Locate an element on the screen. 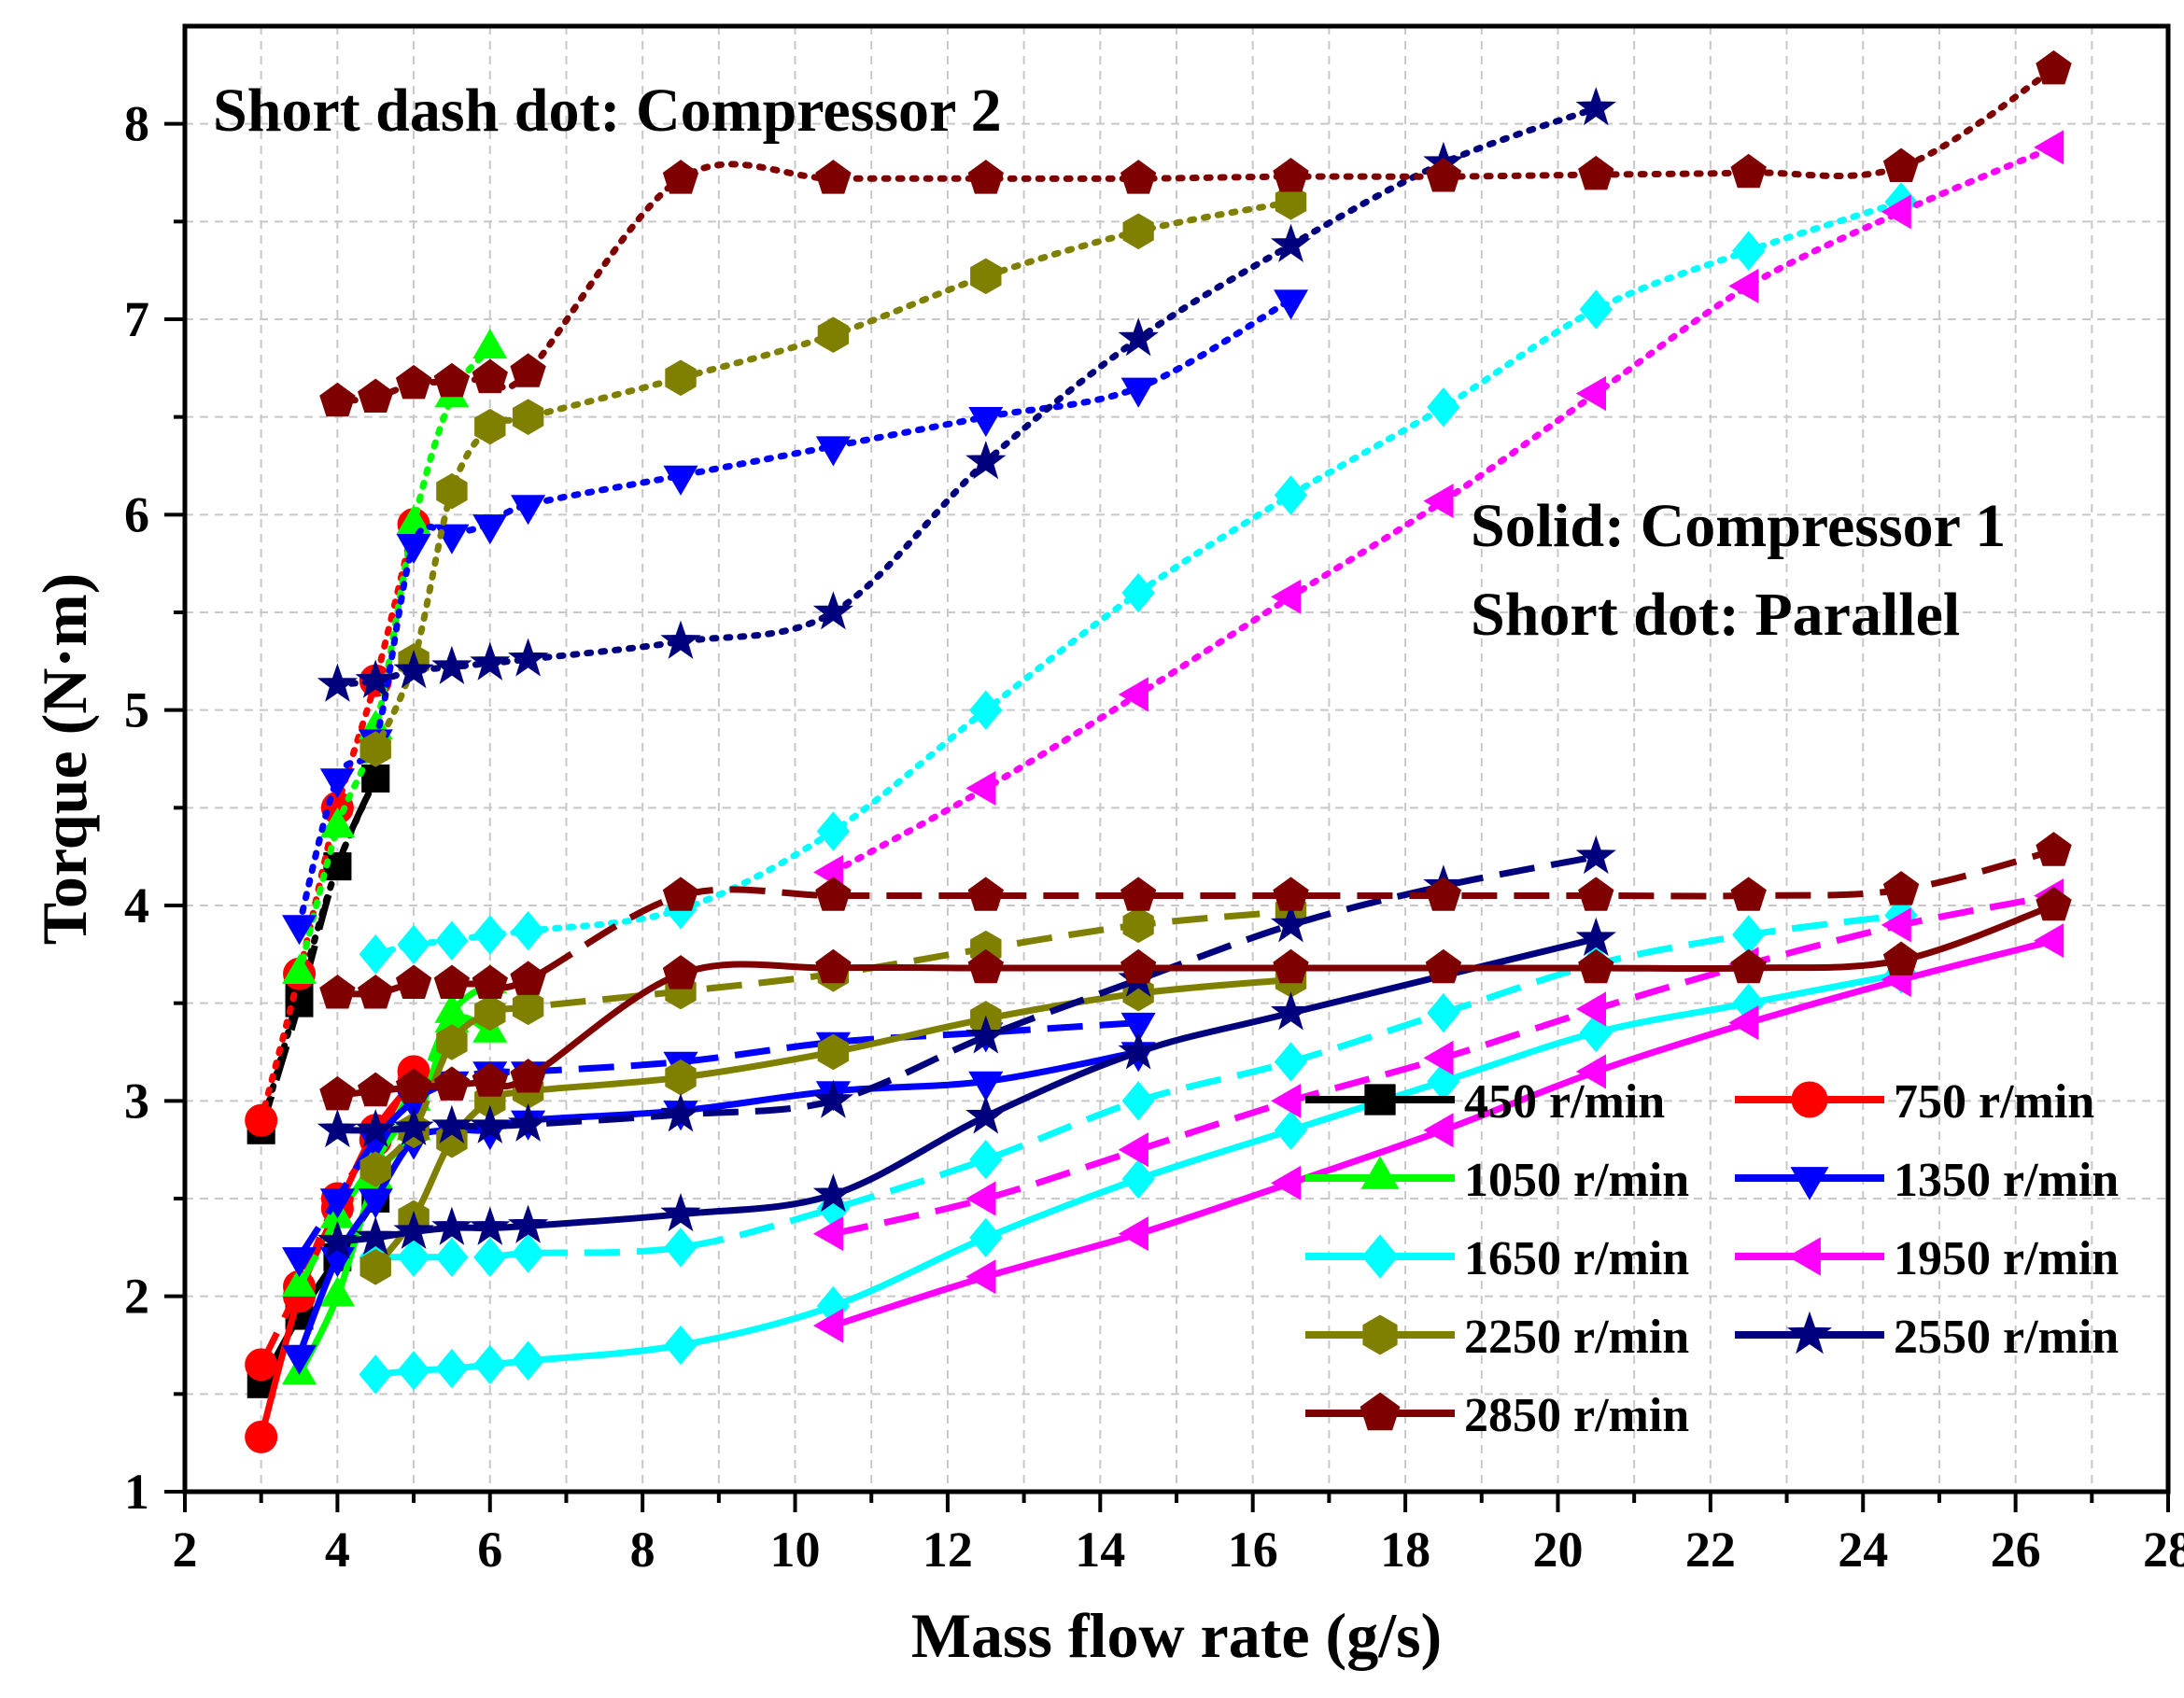 Image resolution: width=2184 pixels, height=1698 pixels. series-2850-r-mincompressor2 is located at coordinates (1195, 921).